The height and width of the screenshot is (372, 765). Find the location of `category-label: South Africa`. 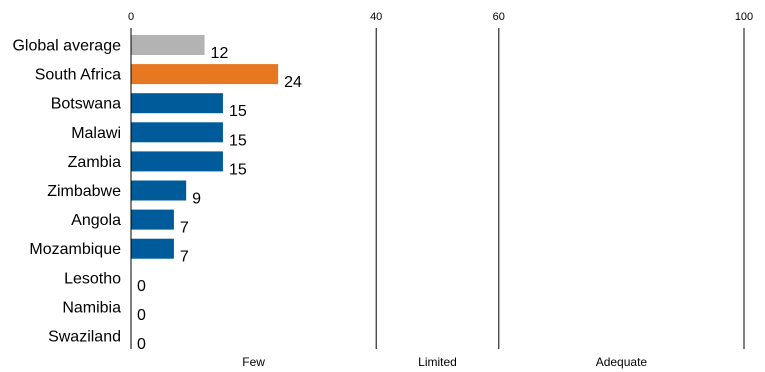

category-label: South Africa is located at coordinates (78, 75).